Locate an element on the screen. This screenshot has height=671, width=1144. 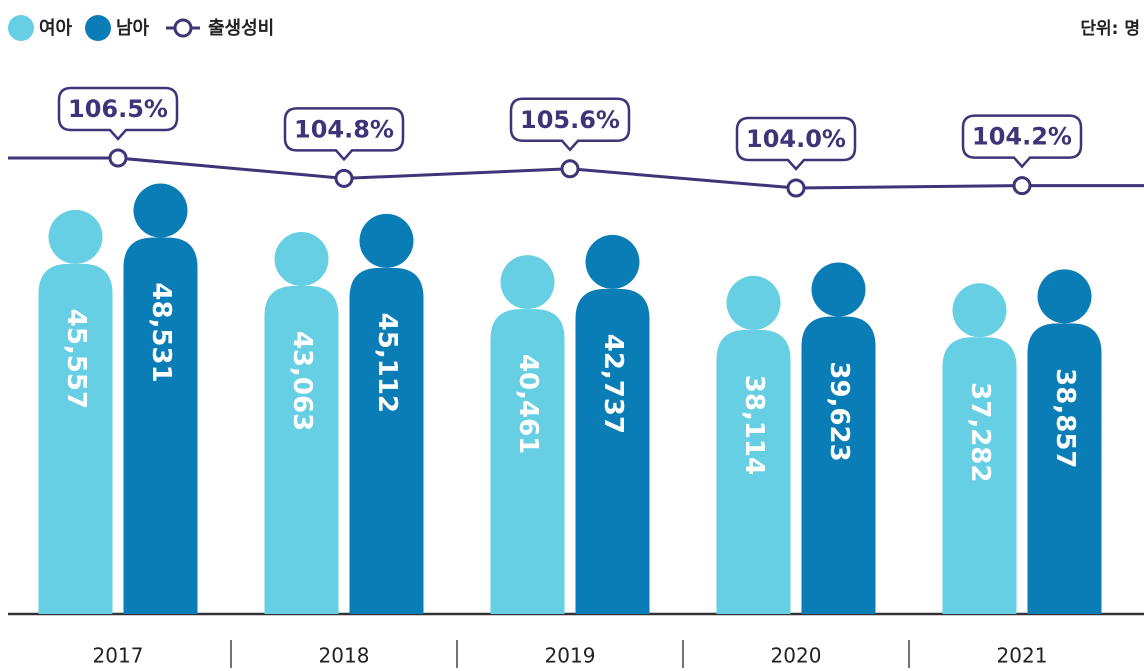
value-label: 38,114 is located at coordinates (754, 425).